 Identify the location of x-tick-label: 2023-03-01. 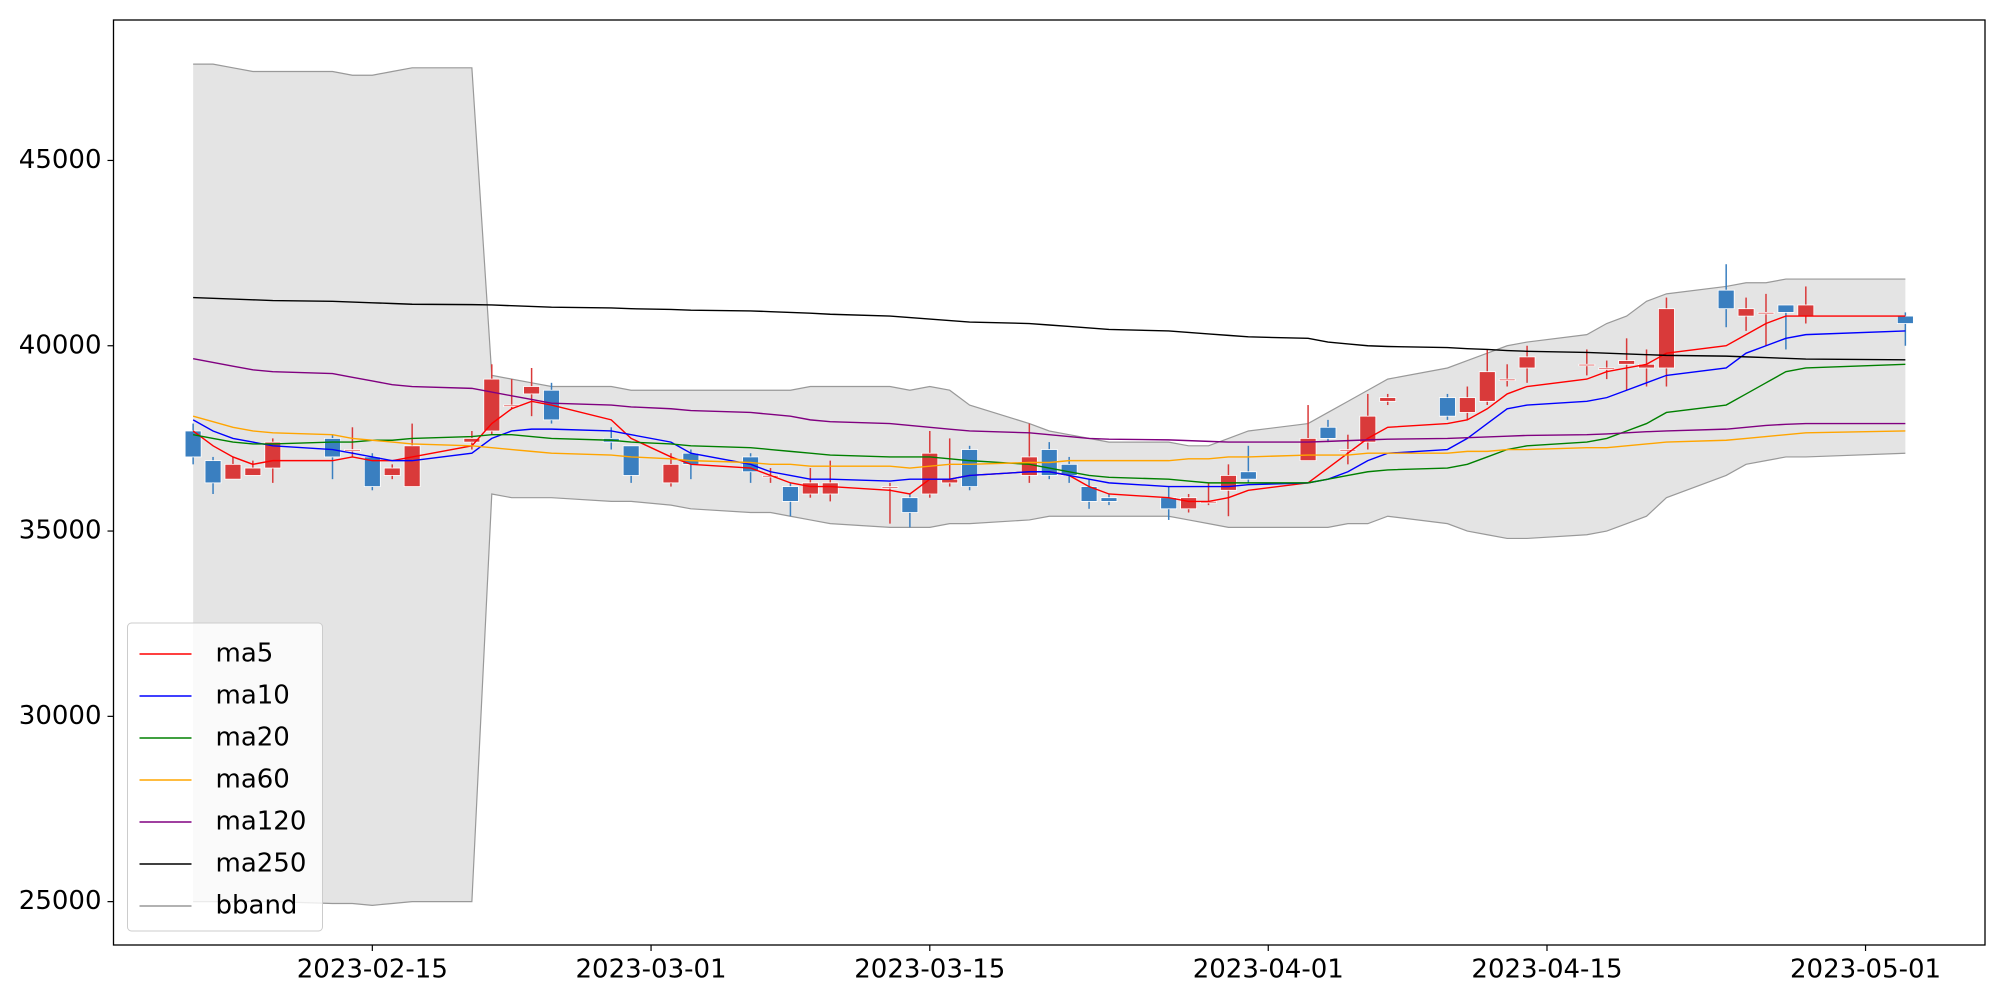
(651, 970).